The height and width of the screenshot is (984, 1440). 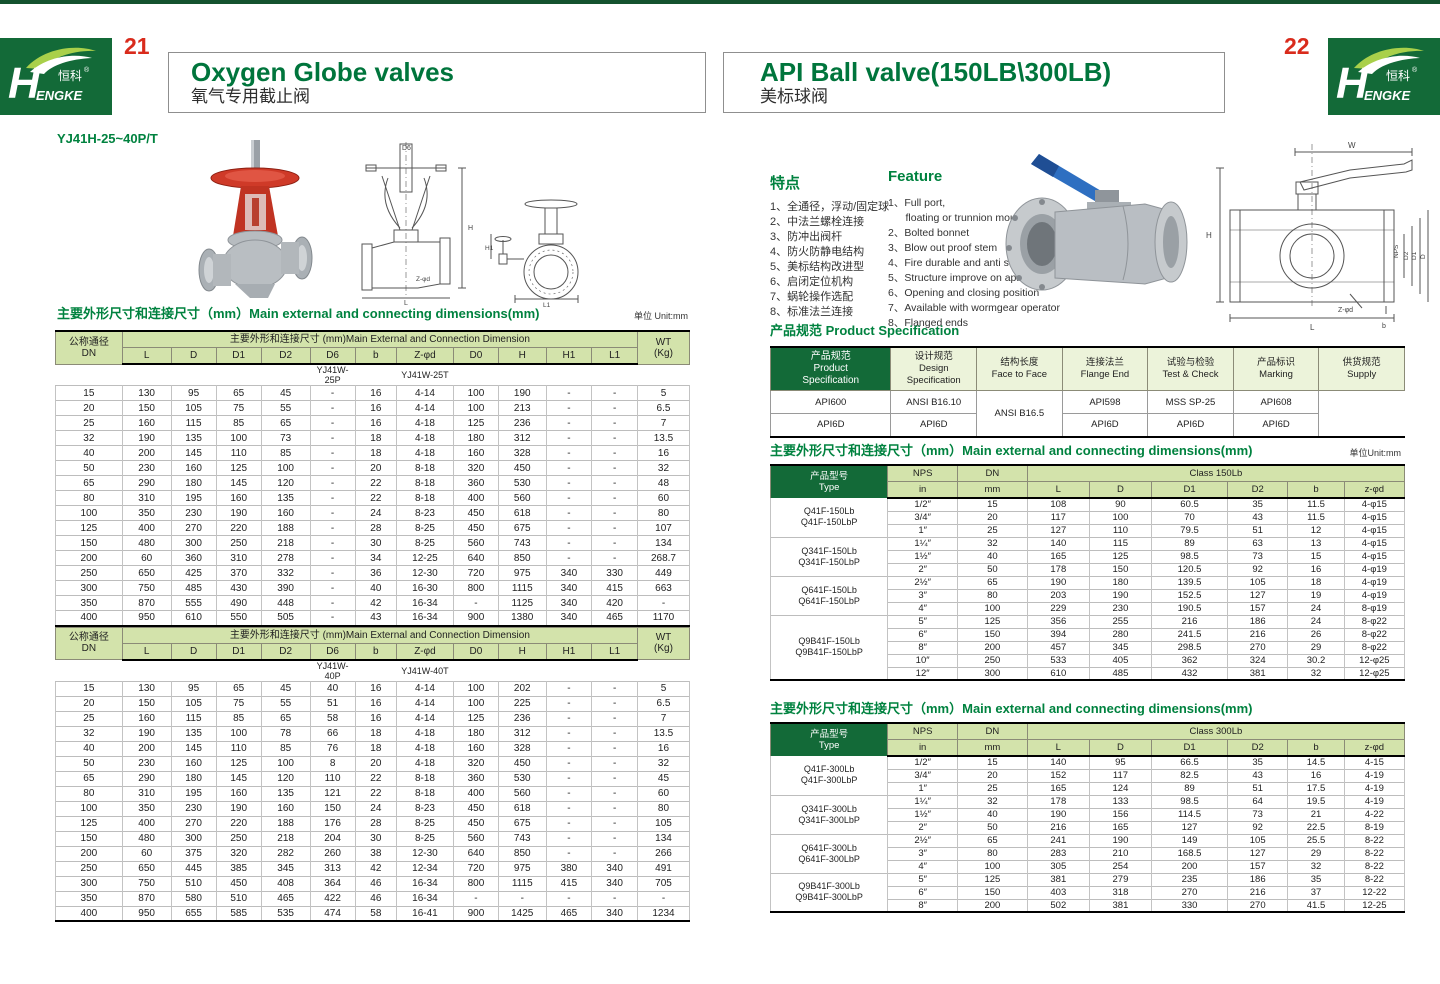 What do you see at coordinates (1258, 530) in the screenshot?
I see `table-cell: 51` at bounding box center [1258, 530].